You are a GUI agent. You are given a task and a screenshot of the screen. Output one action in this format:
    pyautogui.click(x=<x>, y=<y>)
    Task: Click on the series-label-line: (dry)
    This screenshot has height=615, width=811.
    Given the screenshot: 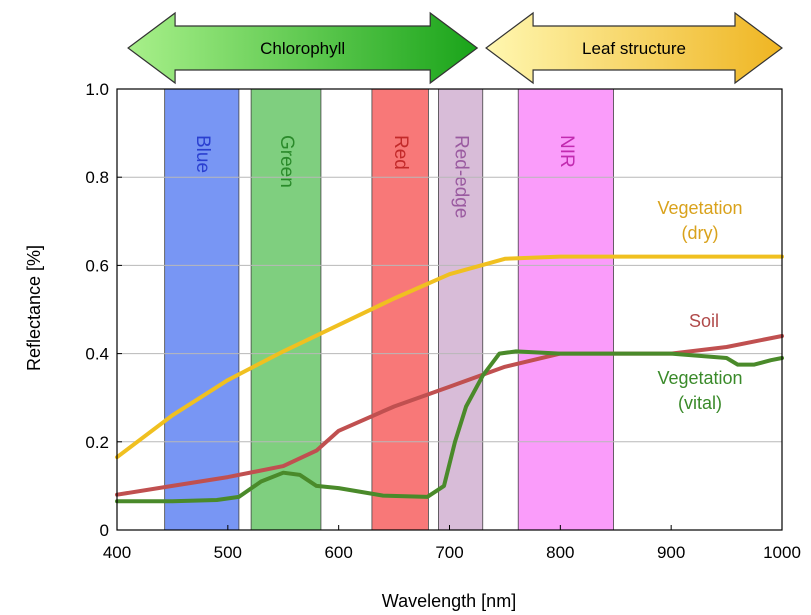 What is the action you would take?
    pyautogui.click(x=700, y=233)
    